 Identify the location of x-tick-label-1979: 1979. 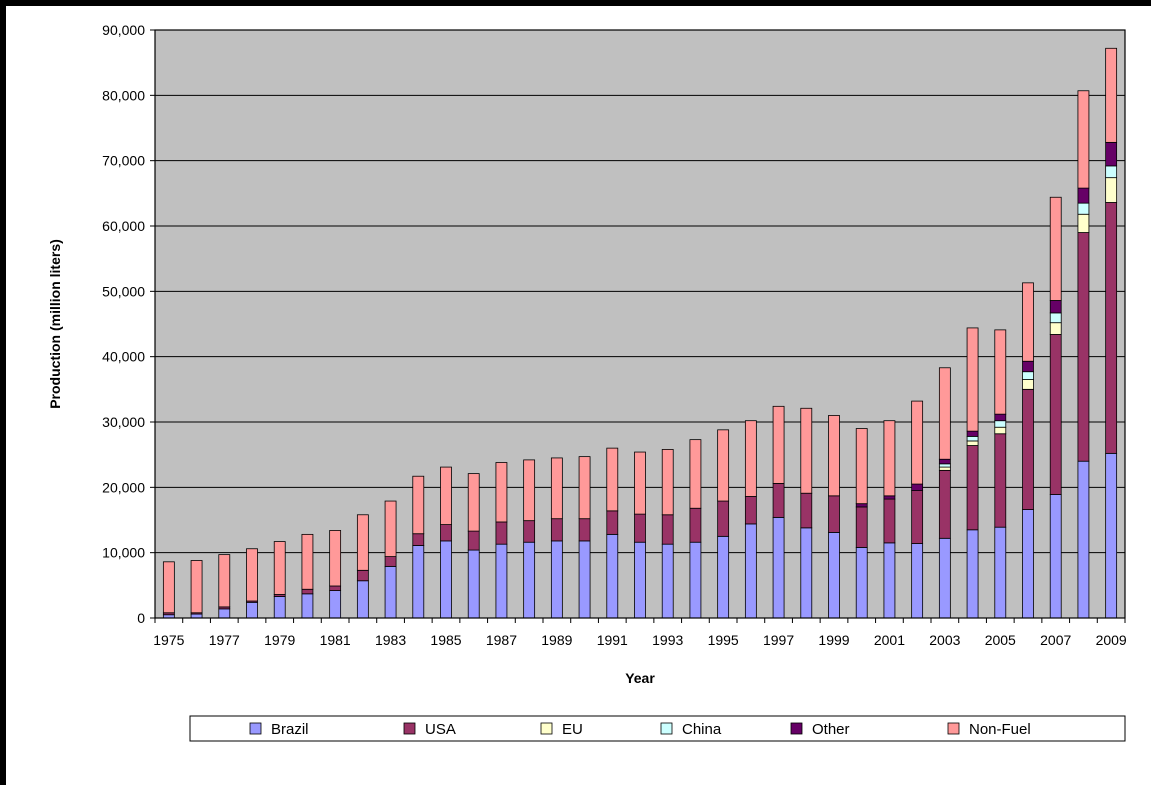
(279, 640).